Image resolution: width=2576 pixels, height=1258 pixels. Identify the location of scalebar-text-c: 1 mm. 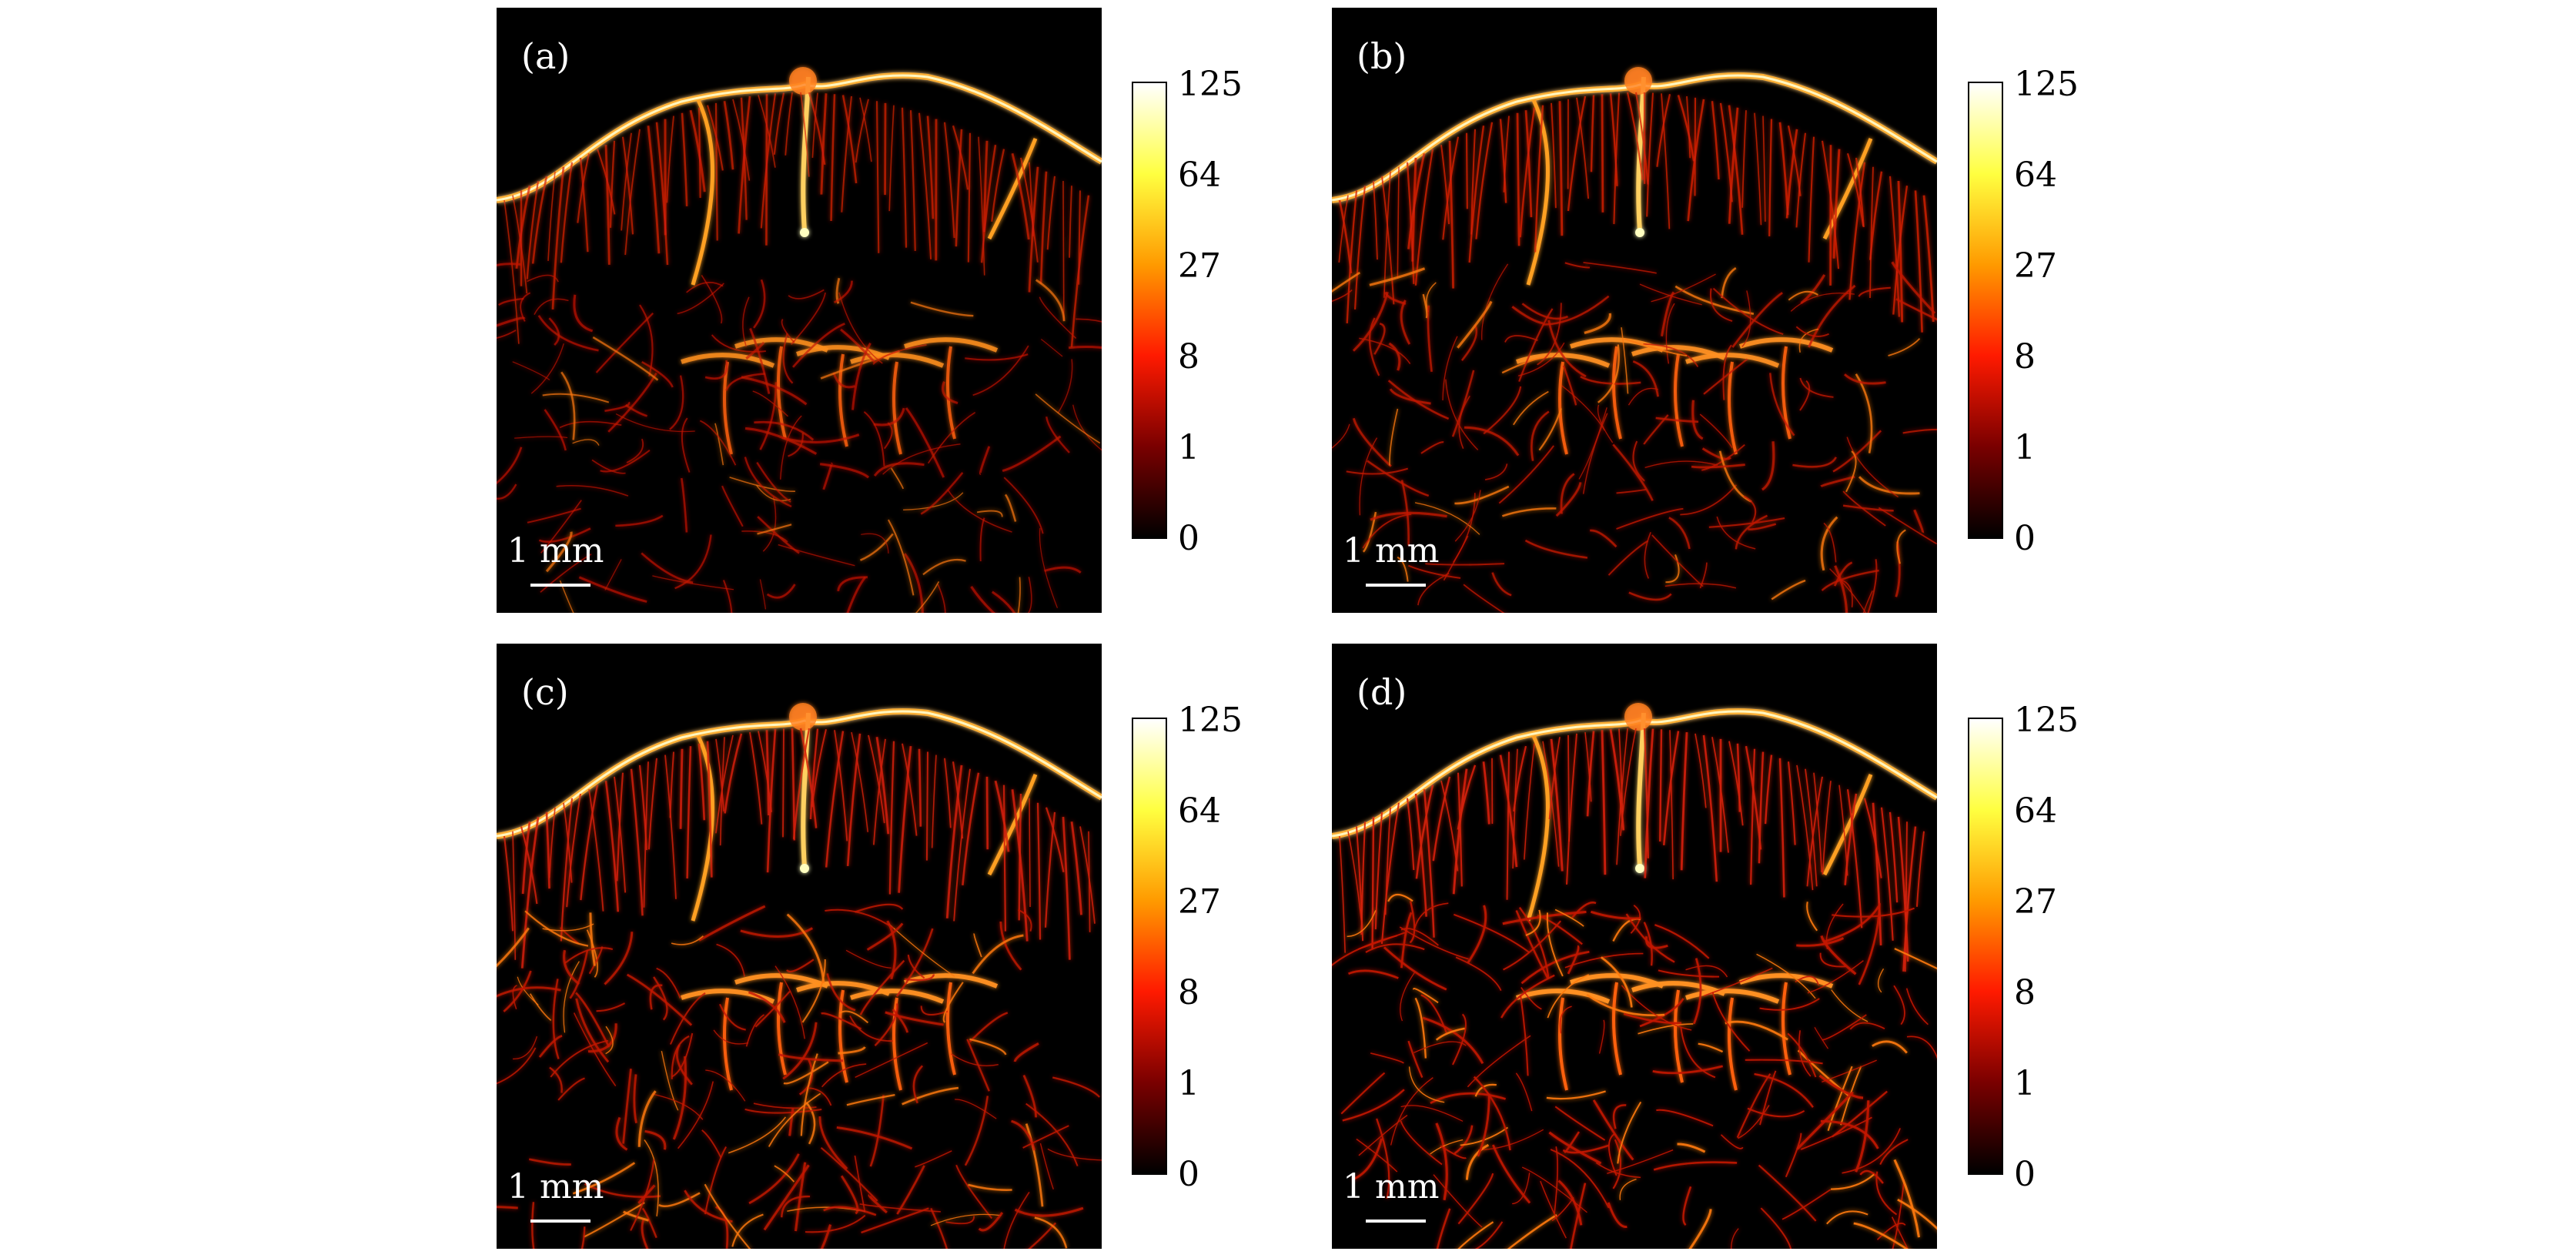
(556, 1186).